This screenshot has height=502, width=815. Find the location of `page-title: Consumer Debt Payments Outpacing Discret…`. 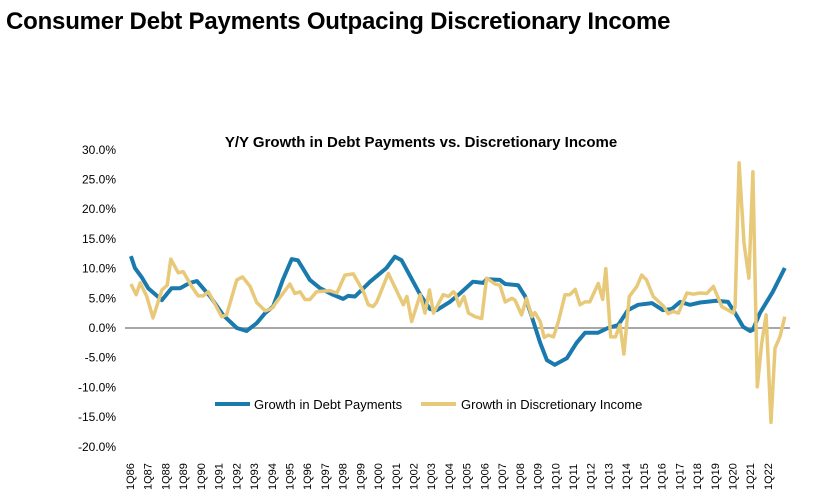

page-title: Consumer Debt Payments Outpacing Discret… is located at coordinates (338, 21).